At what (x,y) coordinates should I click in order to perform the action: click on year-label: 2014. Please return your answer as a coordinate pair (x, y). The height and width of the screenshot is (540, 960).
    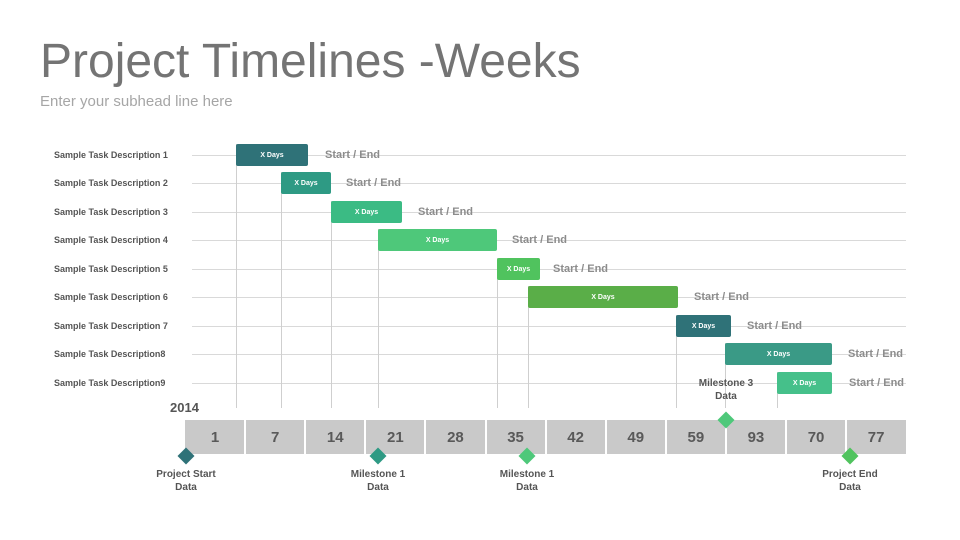
    Looking at the image, I should click on (184, 407).